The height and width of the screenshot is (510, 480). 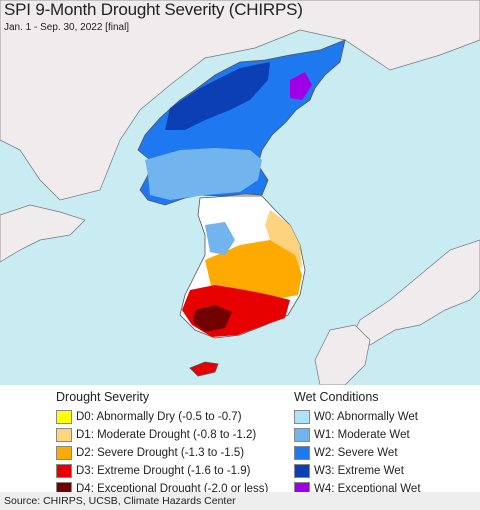 I want to click on wet-legend-heading: Wet Conditions, so click(x=336, y=397).